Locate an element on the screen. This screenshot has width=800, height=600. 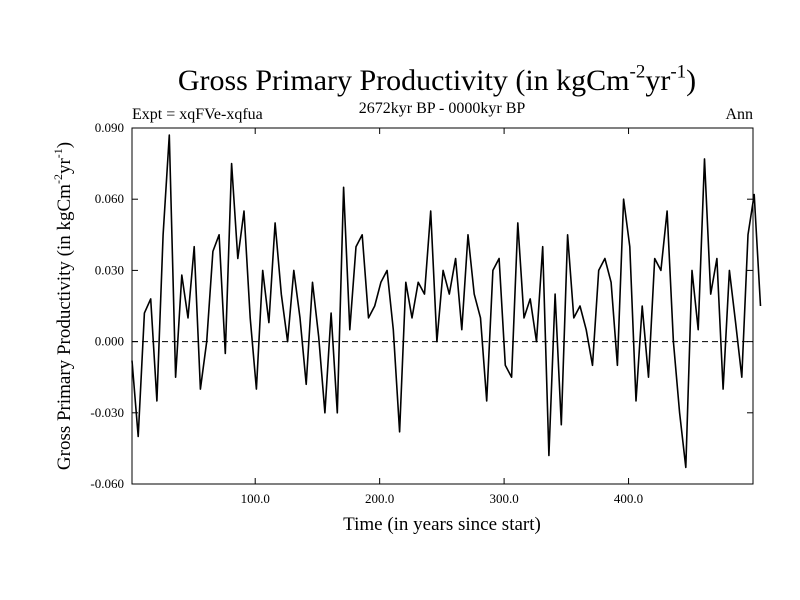
ylabel-end: ) is located at coordinates (64, 145).